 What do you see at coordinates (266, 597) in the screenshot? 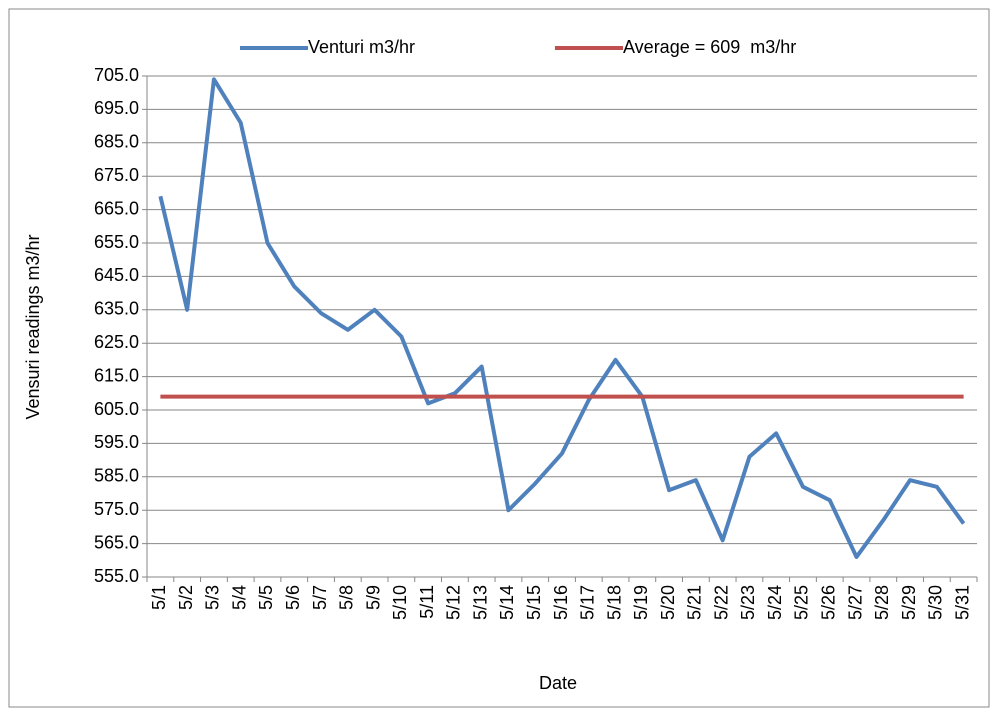
I see `x-tick-label: 5/5` at bounding box center [266, 597].